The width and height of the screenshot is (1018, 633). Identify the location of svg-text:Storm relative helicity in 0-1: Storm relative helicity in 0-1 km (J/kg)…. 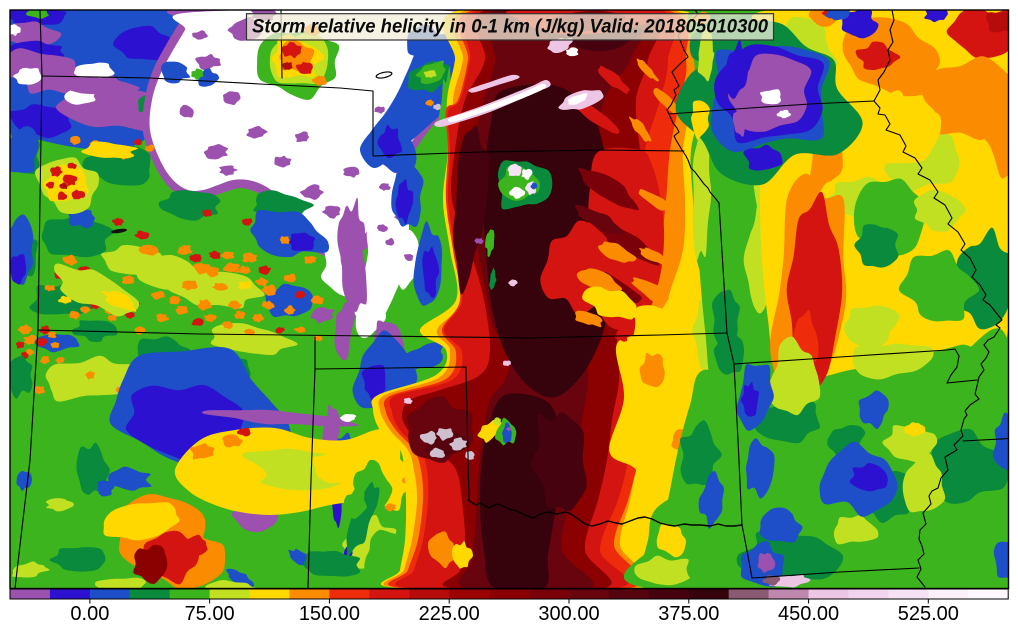
(510, 27).